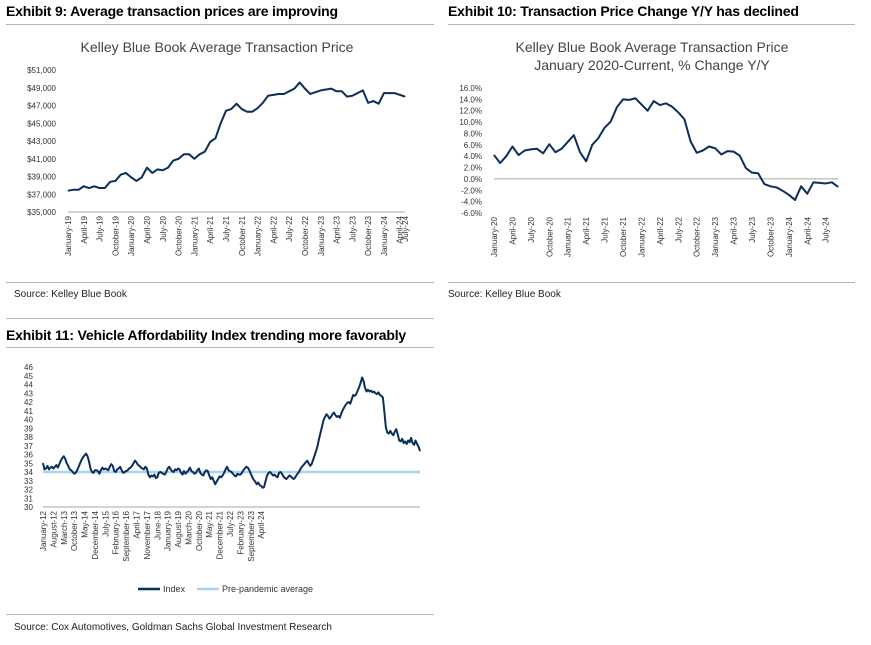 The width and height of the screenshot is (871, 645). What do you see at coordinates (789, 236) in the screenshot?
I see `x-tick-label: January-24` at bounding box center [789, 236].